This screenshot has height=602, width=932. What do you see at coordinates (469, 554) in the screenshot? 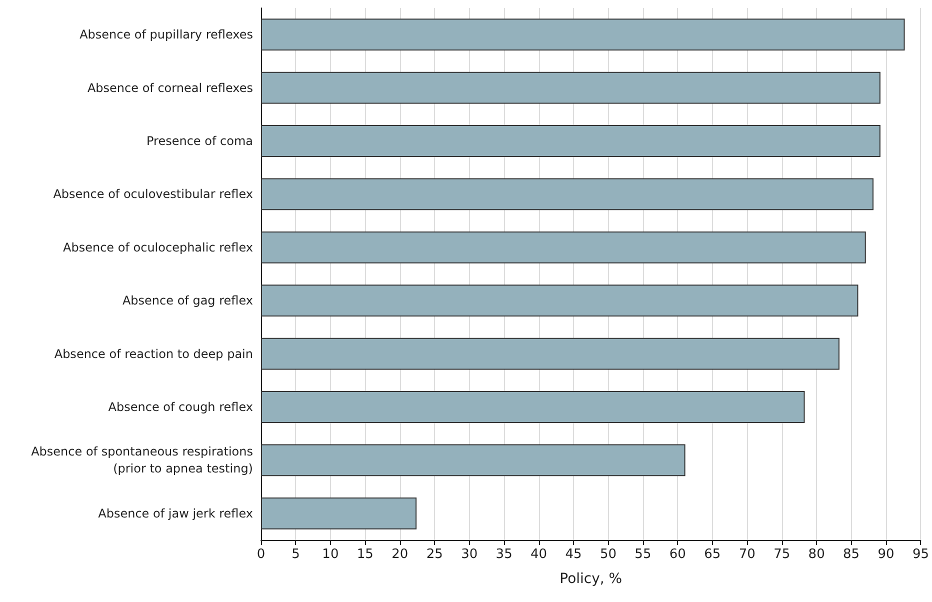
I see `x-tick-label: 30` at bounding box center [469, 554].